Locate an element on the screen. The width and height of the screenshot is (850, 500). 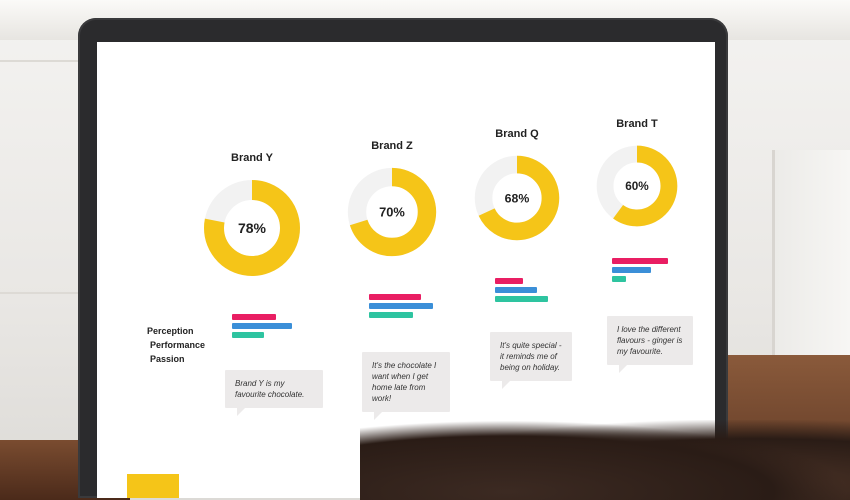
bar-group-t is located at coordinates (647, 271).